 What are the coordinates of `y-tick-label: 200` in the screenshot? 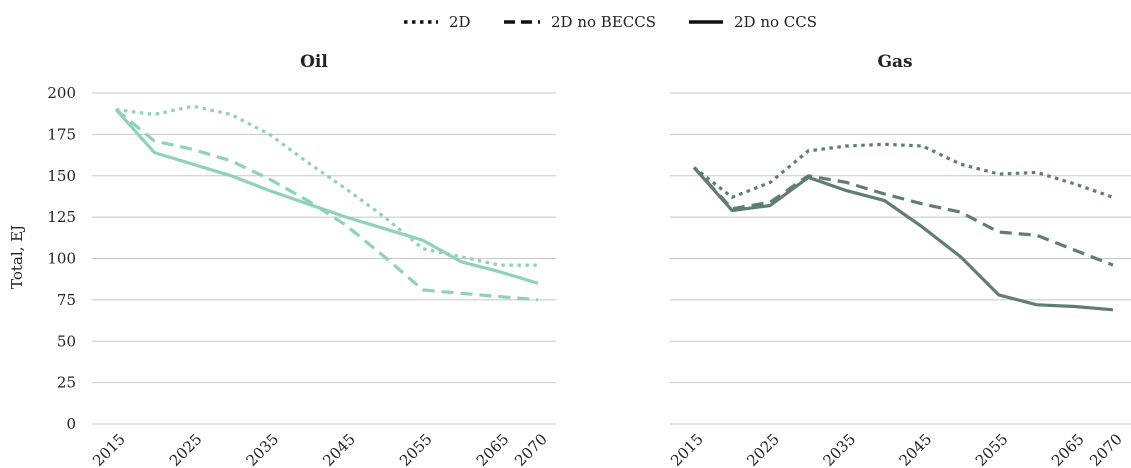 It's located at (61, 93).